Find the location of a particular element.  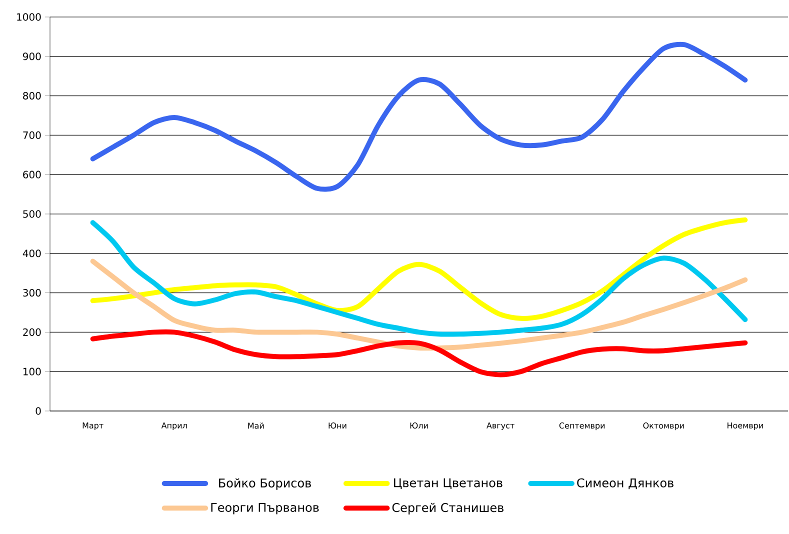

legend-label: Бойко Борисов is located at coordinates (265, 484).